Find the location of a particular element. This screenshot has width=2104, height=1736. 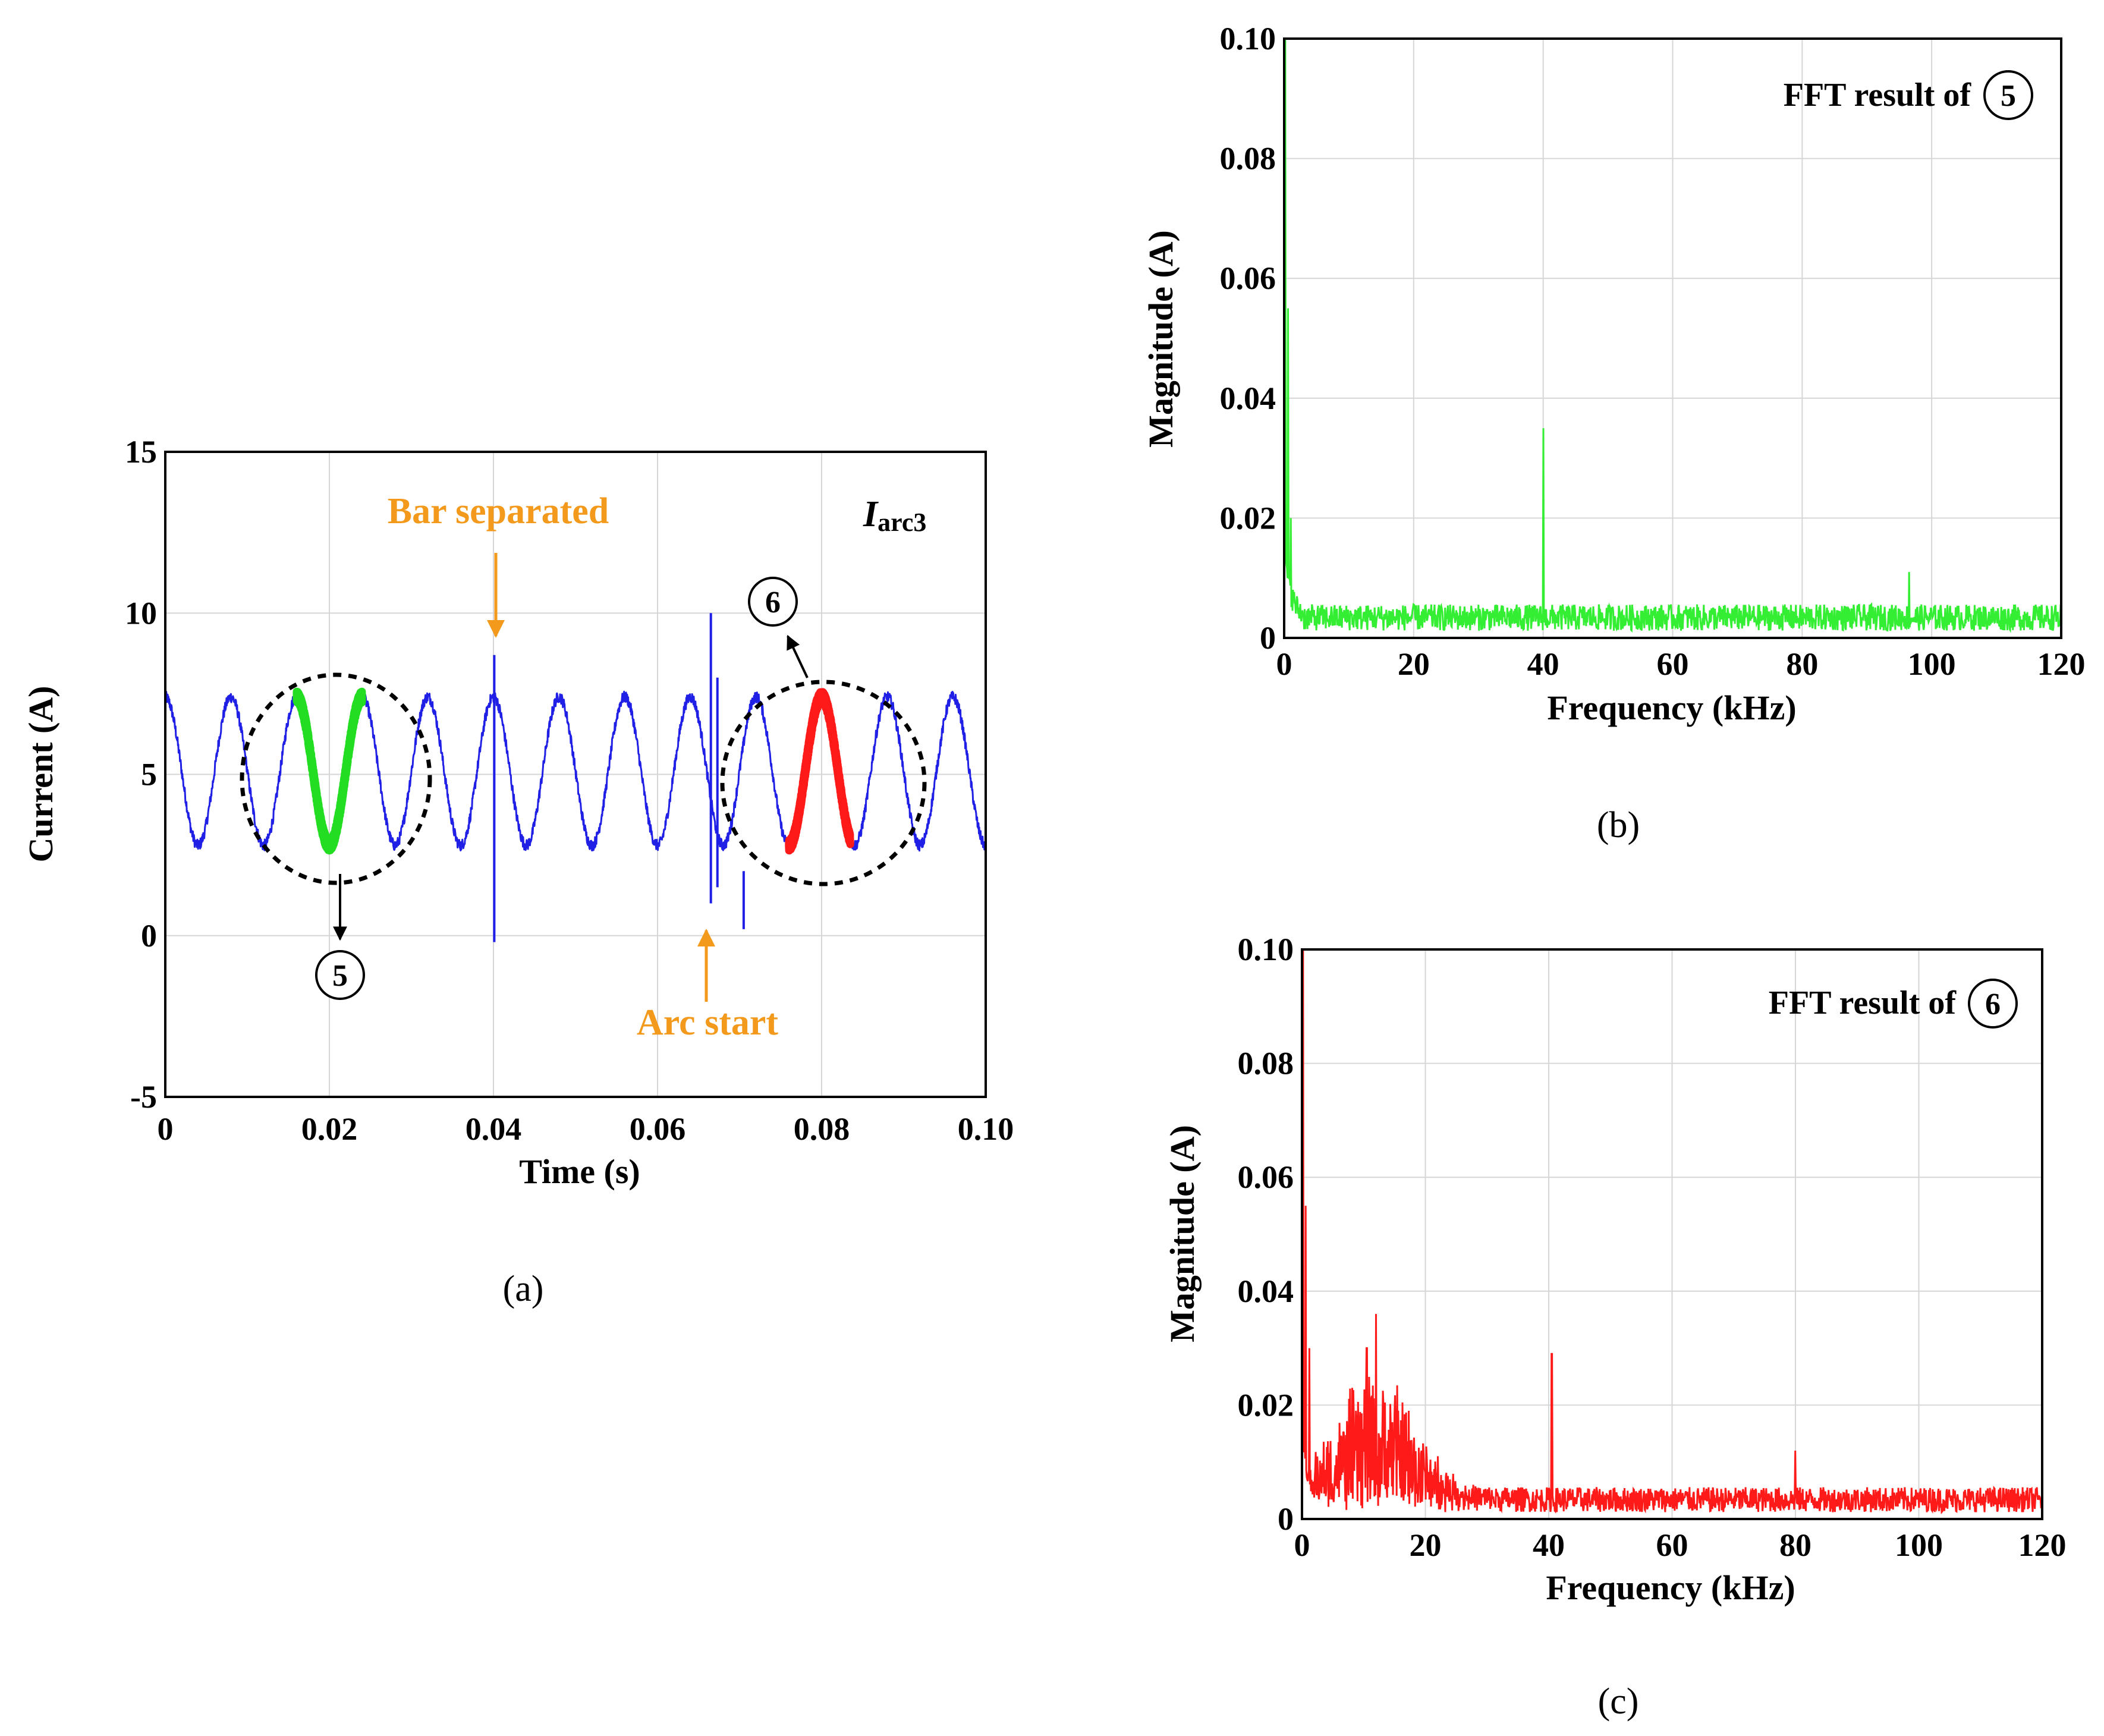

grid-c is located at coordinates (1672, 1234).